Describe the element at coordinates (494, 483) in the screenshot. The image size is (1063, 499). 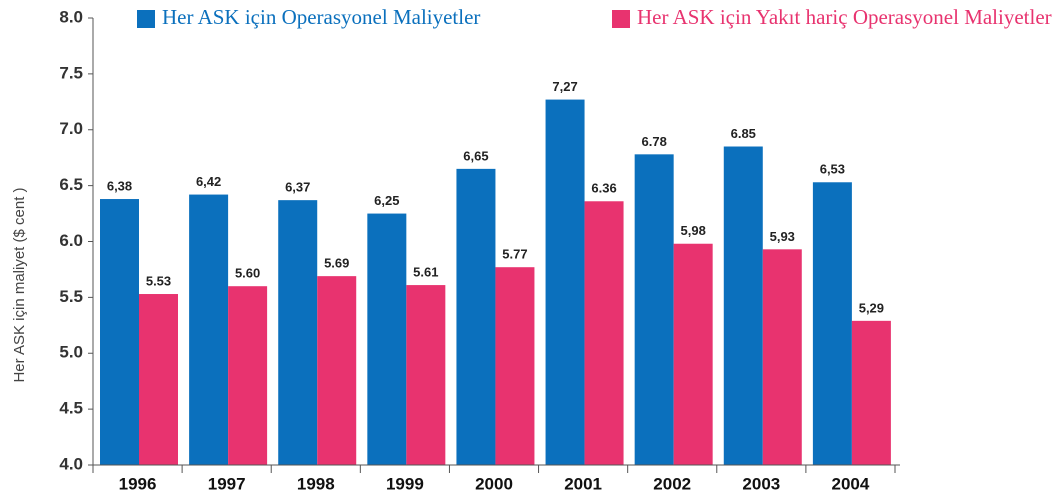
I see `x-tick-label: 2000` at that location.